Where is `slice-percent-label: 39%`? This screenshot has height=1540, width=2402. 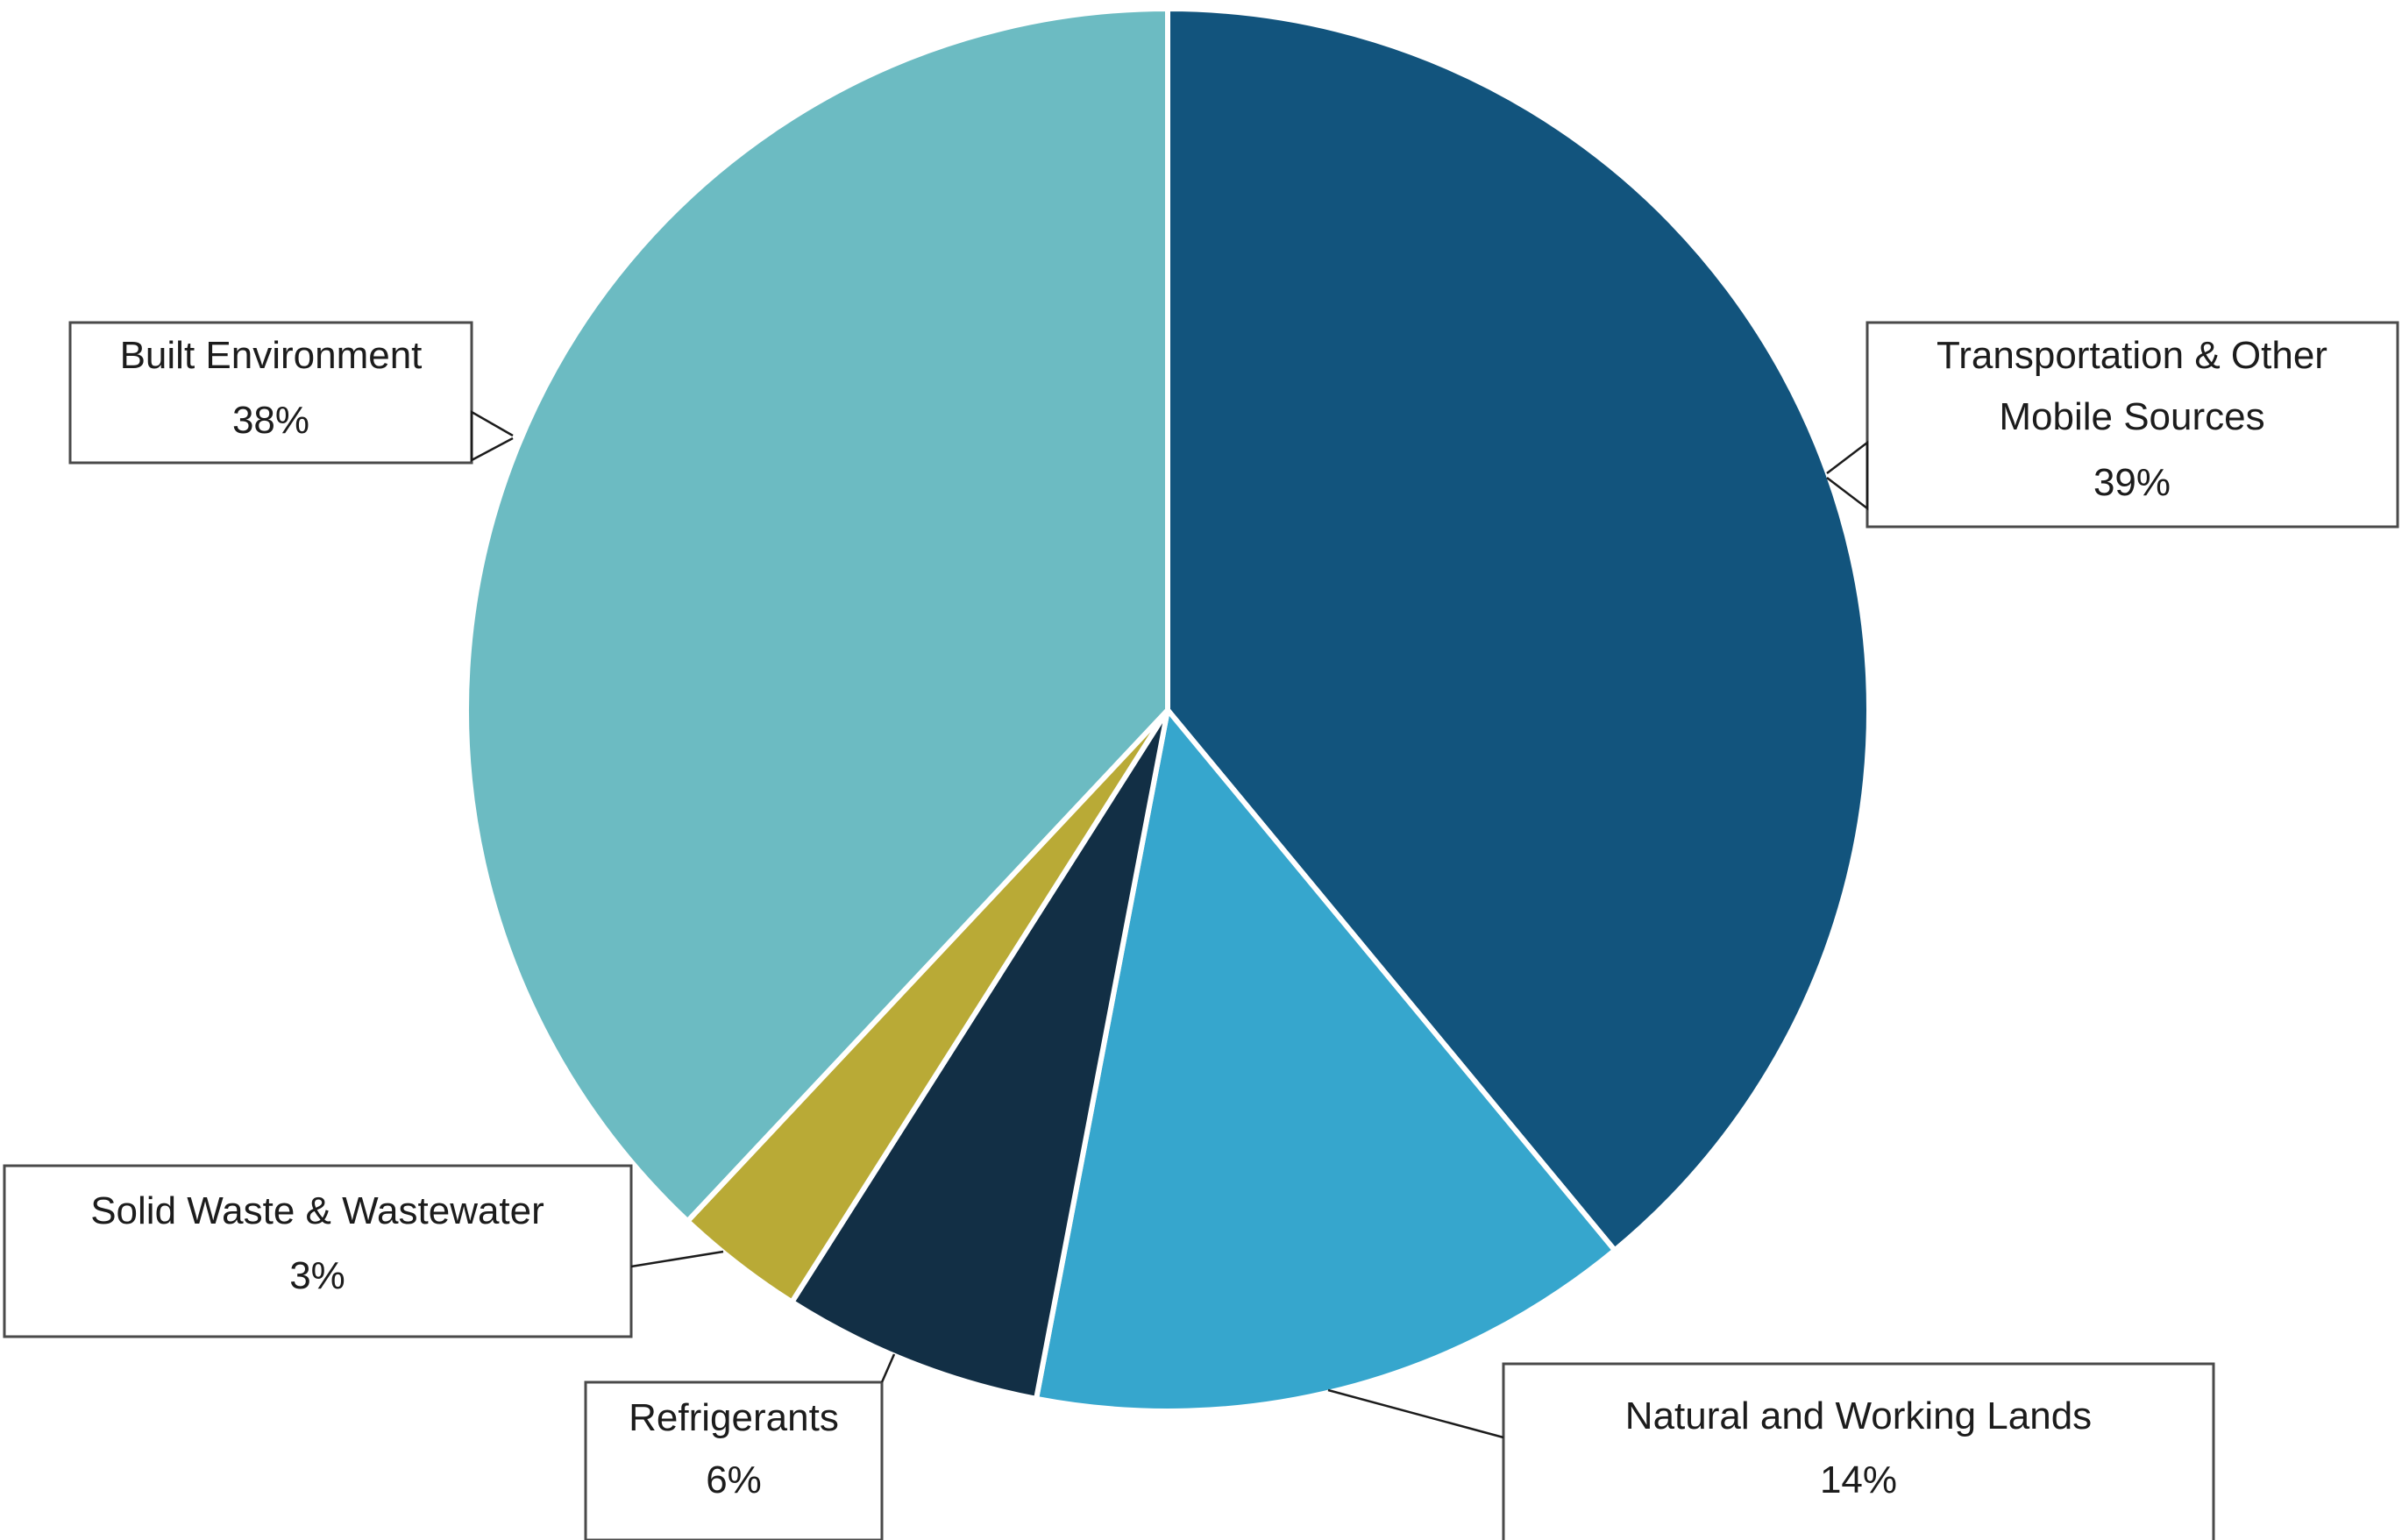
slice-percent-label: 39% is located at coordinates (2132, 482).